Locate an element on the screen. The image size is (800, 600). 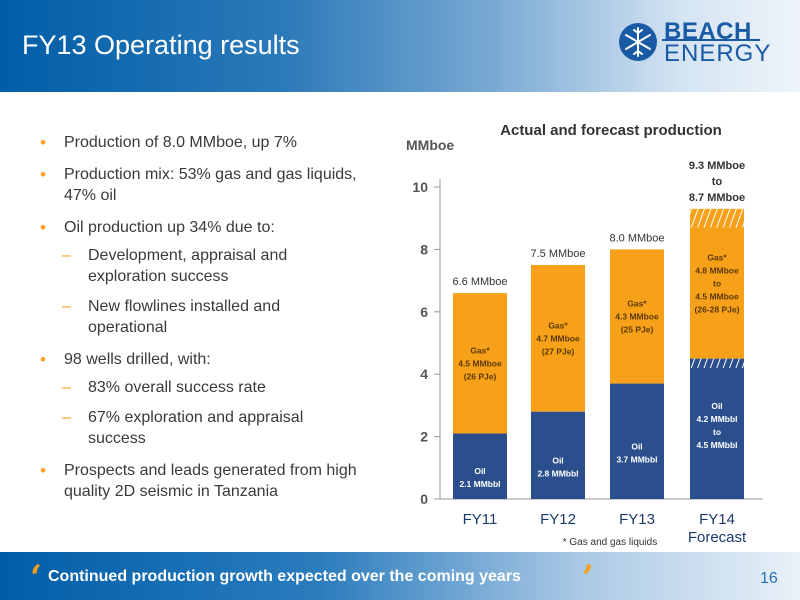
bullet-item: Oil production up 34% due to: is located at coordinates (200, 227).